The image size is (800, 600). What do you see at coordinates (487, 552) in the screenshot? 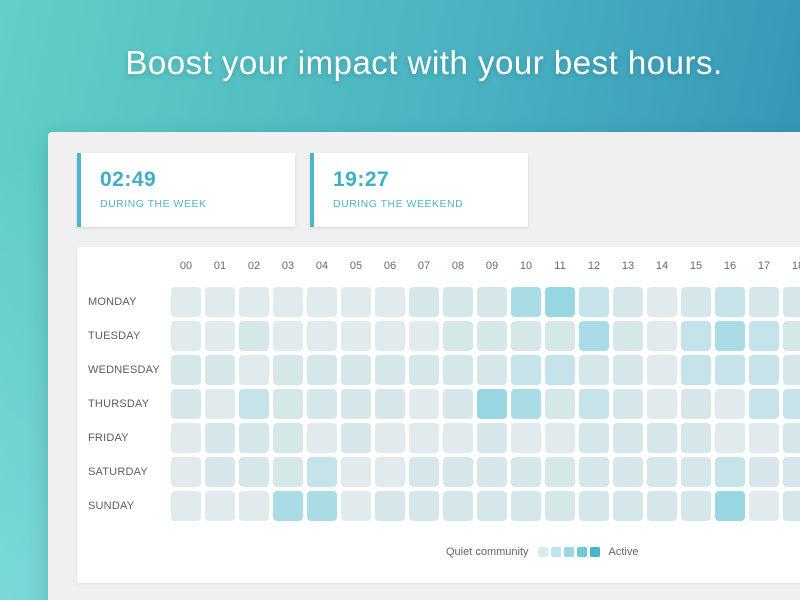
I see `legend-quiet-label: Quiet community` at bounding box center [487, 552].